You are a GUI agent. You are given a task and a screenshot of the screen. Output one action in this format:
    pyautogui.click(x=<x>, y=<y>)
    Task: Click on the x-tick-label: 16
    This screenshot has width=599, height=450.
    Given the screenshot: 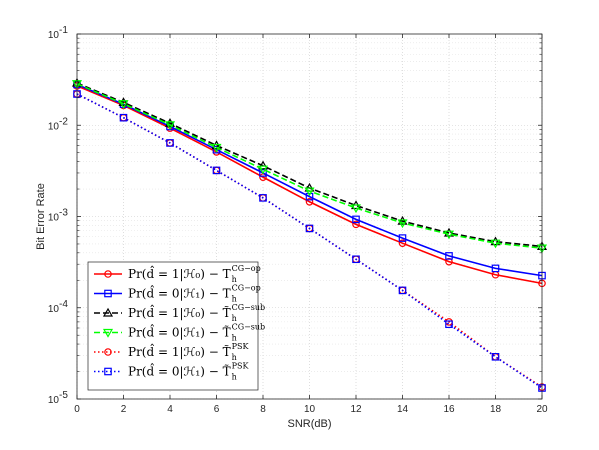 What is the action you would take?
    pyautogui.click(x=449, y=409)
    